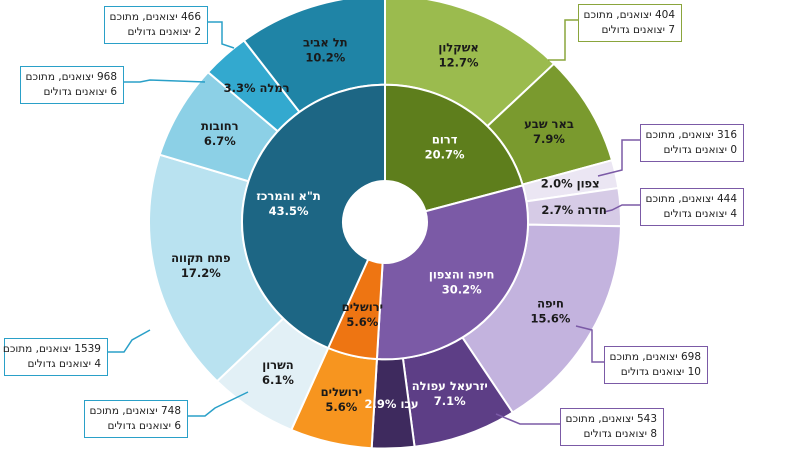 Image resolution: width=800 pixels, height=450 pixels. Describe the element at coordinates (392, 404) in the screenshot. I see `outer-label-6: עכו 2.9%` at that location.